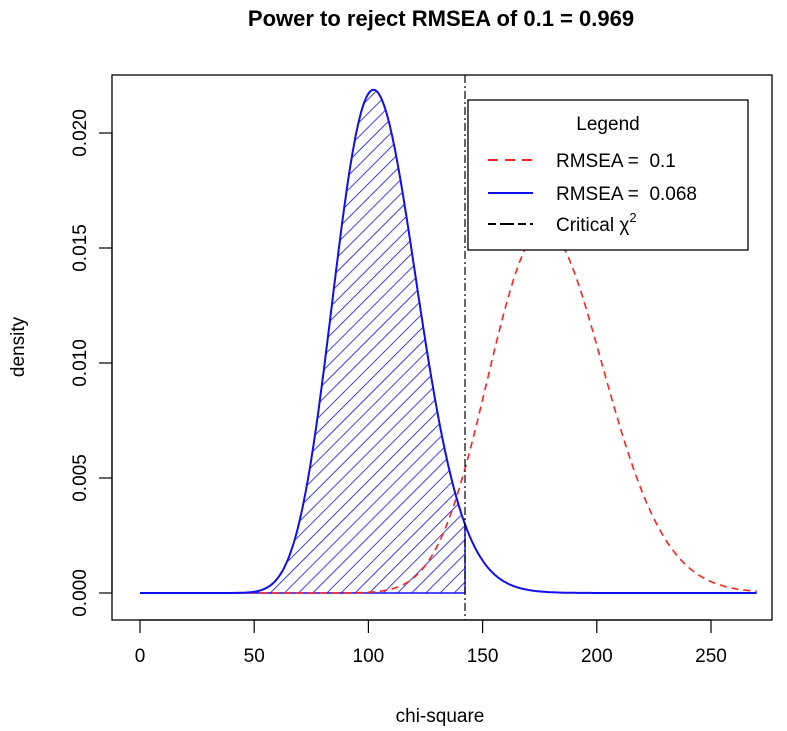  I want to click on legend-label-rmsea-0.1: RMSEA = 0.1, so click(616, 161).